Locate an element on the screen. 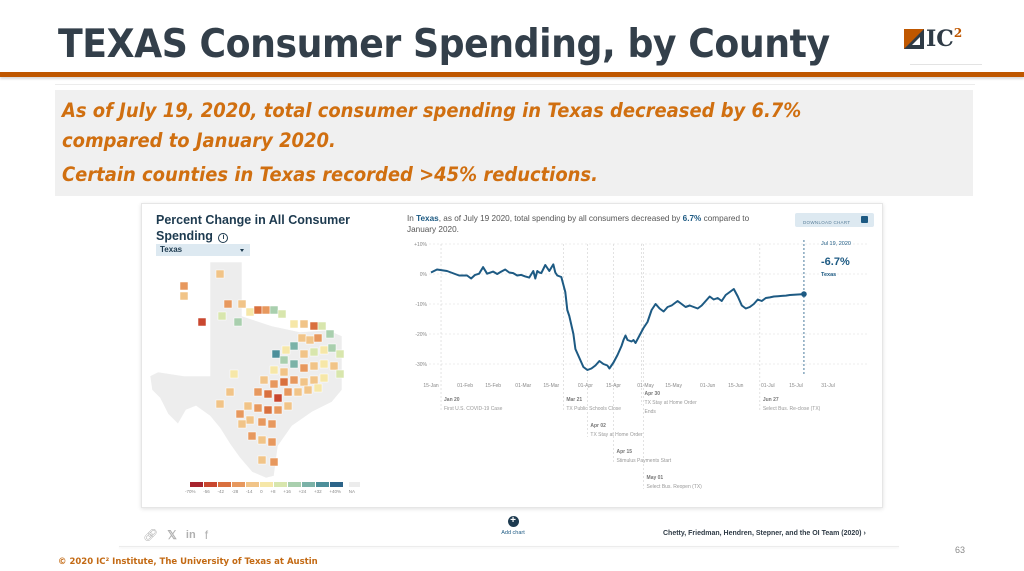 Image resolution: width=1024 pixels, height=571 pixels. y-tick-label: -30% is located at coordinates (421, 365).